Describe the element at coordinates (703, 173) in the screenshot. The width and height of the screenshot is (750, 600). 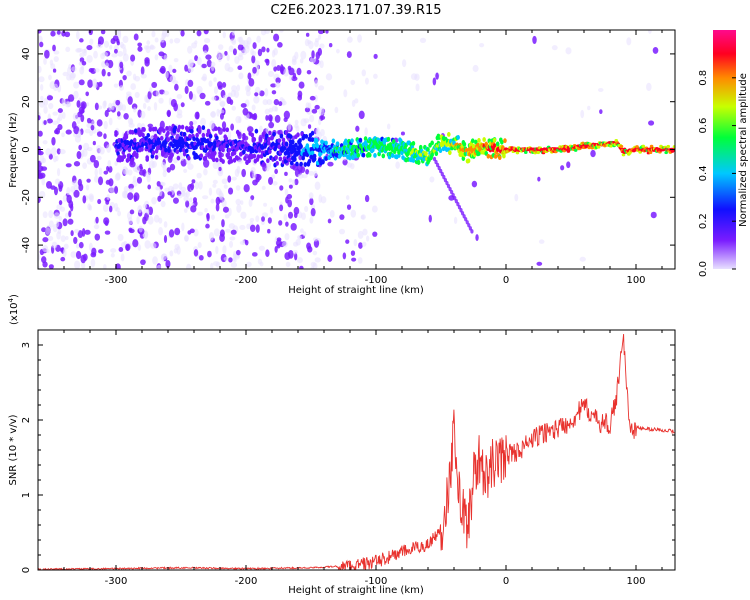
I see `colorbar-tick-label: 0.4` at that location.